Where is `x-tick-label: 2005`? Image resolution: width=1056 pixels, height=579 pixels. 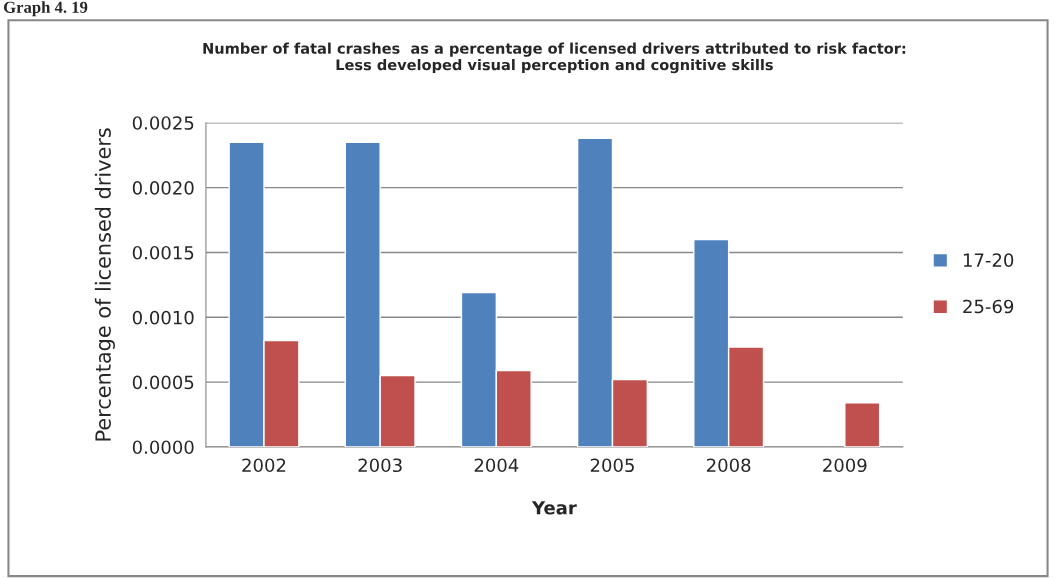
x-tick-label: 2005 is located at coordinates (612, 465).